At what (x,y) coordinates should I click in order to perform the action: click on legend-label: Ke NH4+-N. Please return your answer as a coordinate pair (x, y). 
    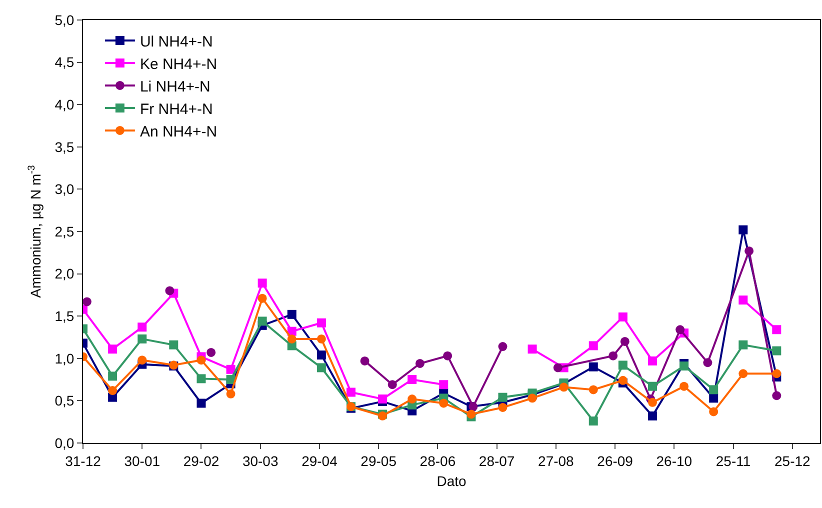
    Looking at the image, I should click on (179, 64).